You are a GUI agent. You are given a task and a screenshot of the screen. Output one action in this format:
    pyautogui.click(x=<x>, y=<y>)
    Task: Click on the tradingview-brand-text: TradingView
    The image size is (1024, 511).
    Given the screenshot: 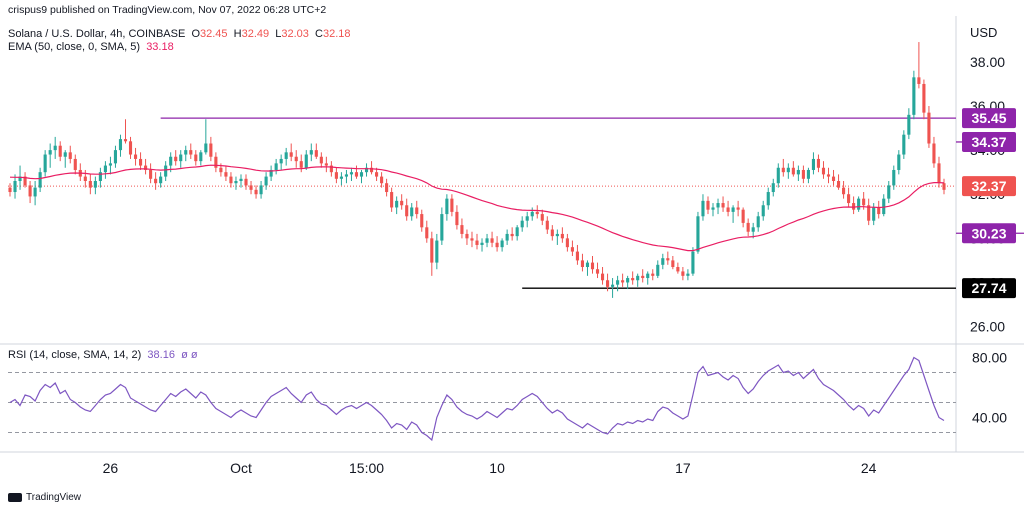 What is the action you would take?
    pyautogui.click(x=54, y=497)
    